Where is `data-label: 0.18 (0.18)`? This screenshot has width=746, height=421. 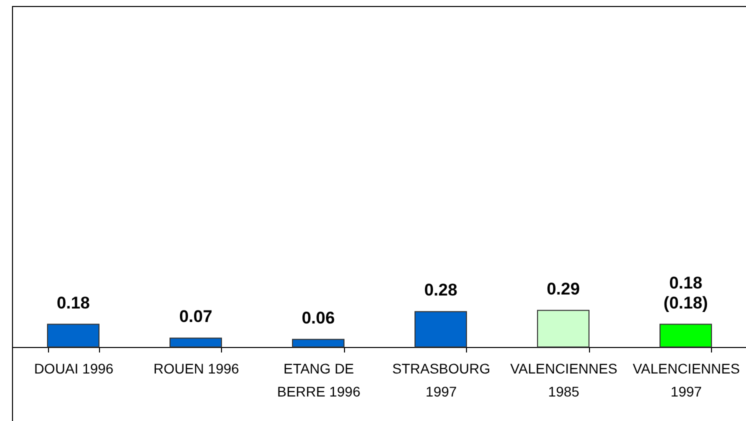
data-label: 0.18 (0.18) is located at coordinates (686, 292).